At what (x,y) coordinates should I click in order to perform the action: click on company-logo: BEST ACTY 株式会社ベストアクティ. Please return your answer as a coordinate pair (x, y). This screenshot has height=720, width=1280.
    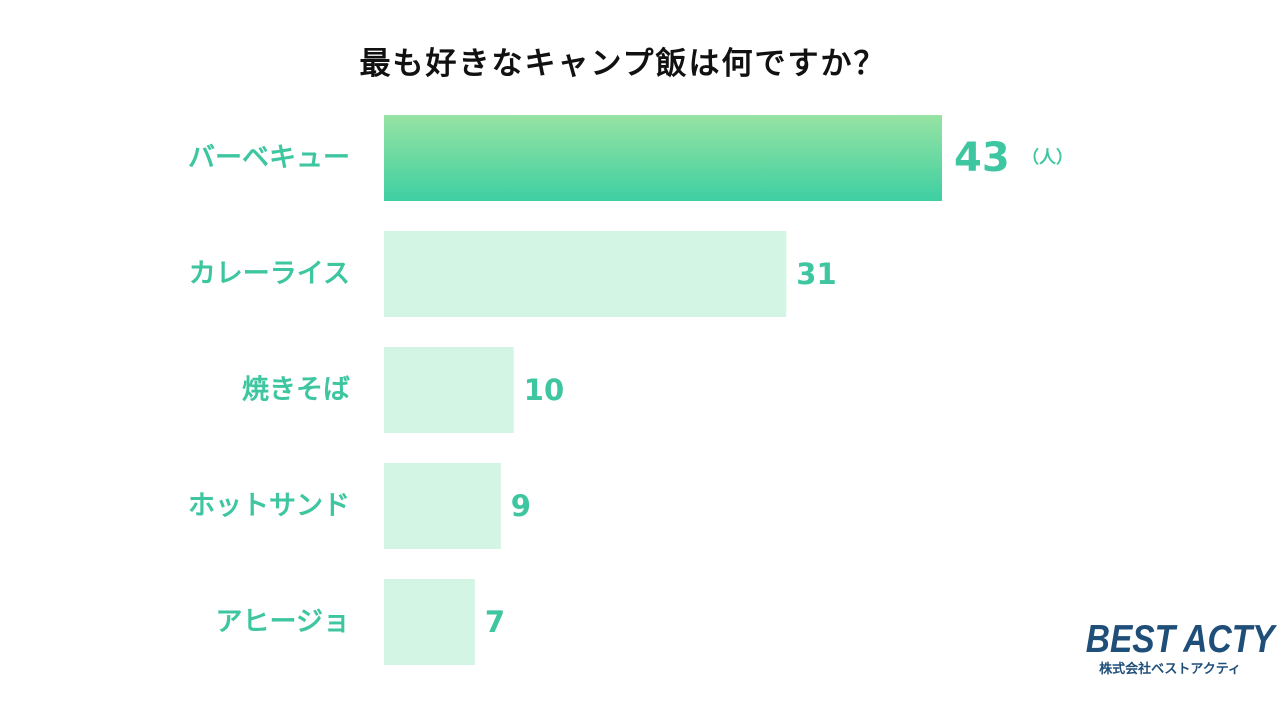
    Looking at the image, I should click on (1173, 648).